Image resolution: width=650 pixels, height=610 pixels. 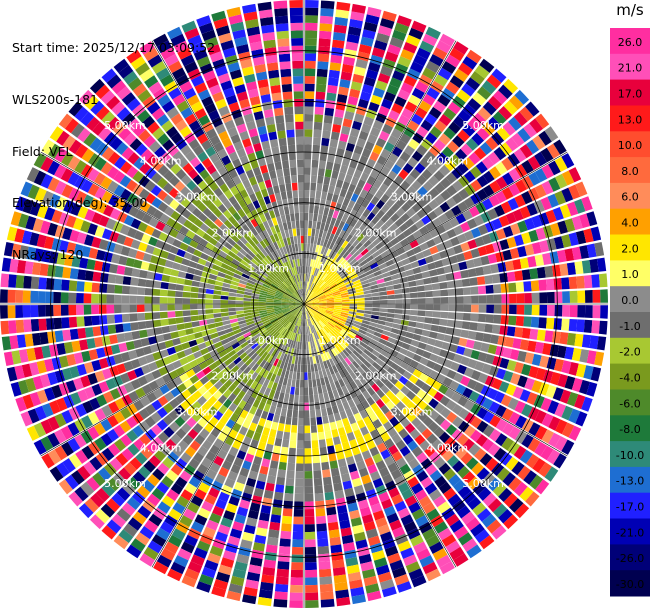 I want to click on range-ring-label: 5.00km, so click(x=483, y=125).